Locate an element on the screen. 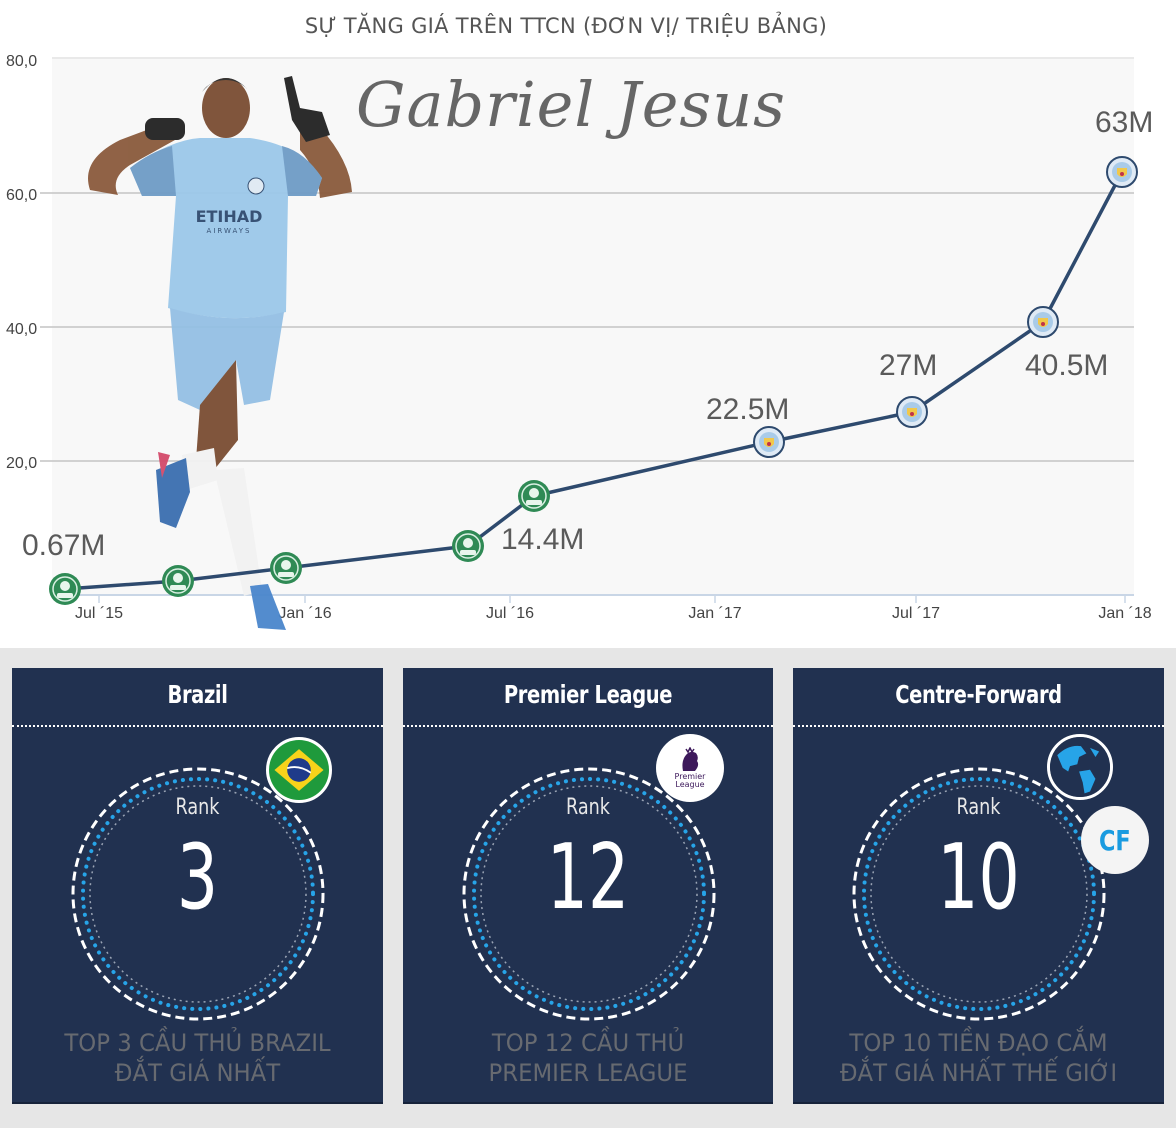 The height and width of the screenshot is (1128, 1176). caption-line: TOP 12 CẦU THỦ is located at coordinates (588, 1043).